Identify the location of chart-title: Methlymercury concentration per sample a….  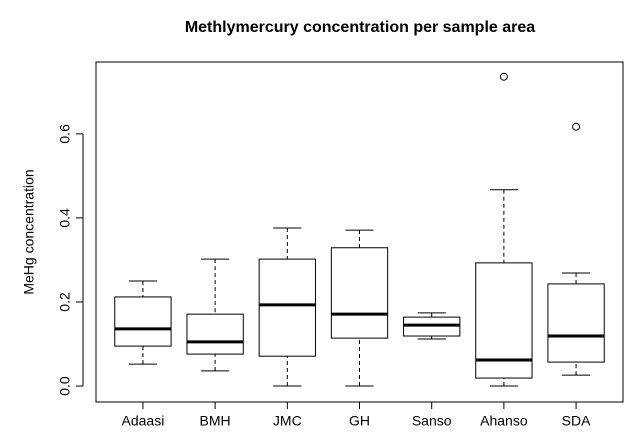
(360, 27).